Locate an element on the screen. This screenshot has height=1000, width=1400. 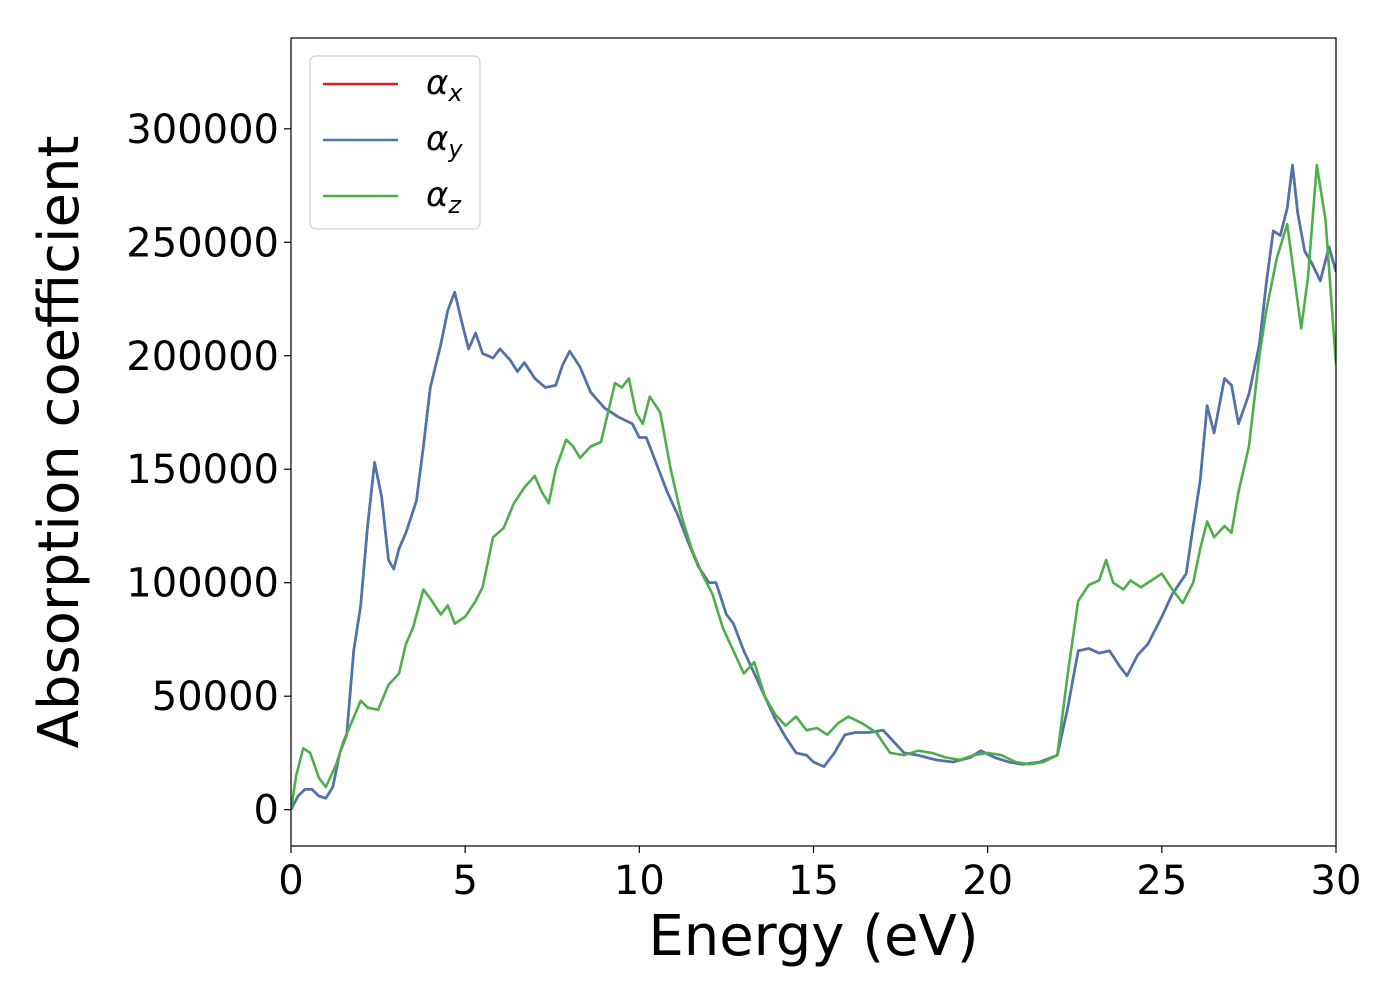
x-tick-label: 25 is located at coordinates (1161, 881).